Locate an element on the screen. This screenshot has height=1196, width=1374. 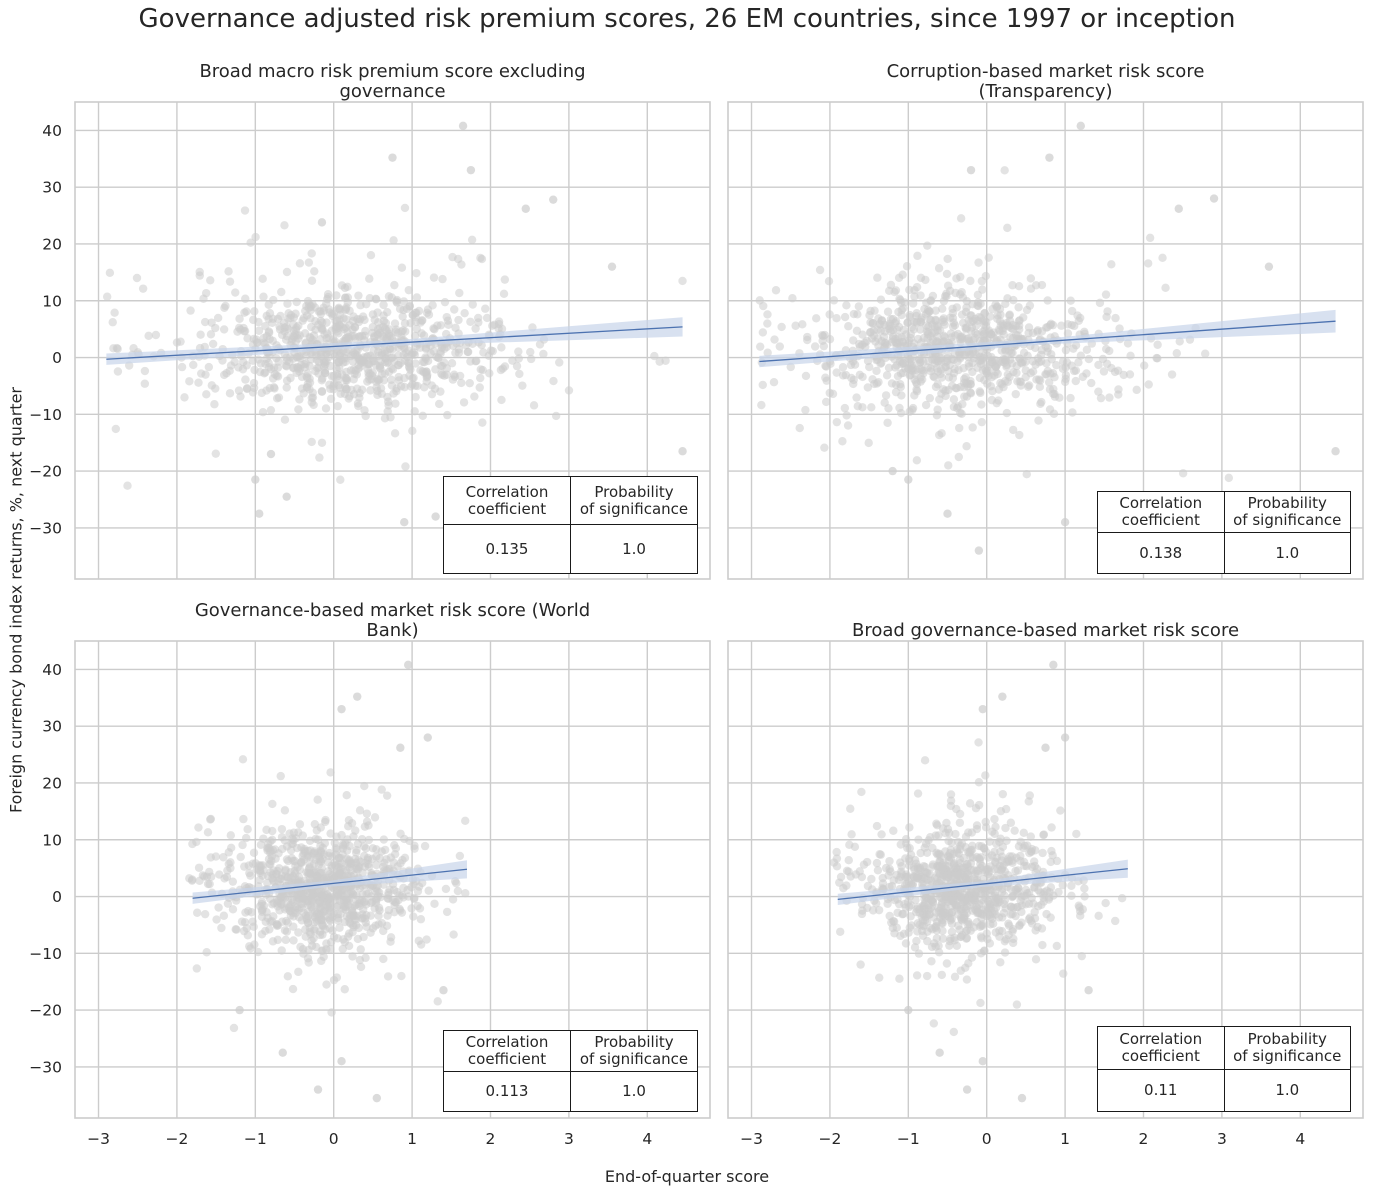
confidence-band is located at coordinates (394, 341).